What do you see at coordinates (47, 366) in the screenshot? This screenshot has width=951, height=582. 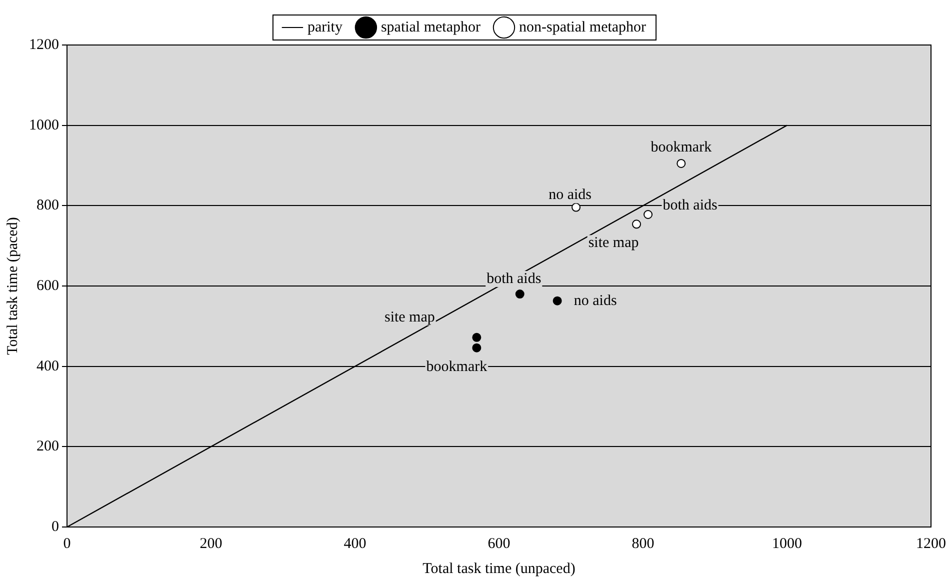 I see `y-tick-label: 400` at bounding box center [47, 366].